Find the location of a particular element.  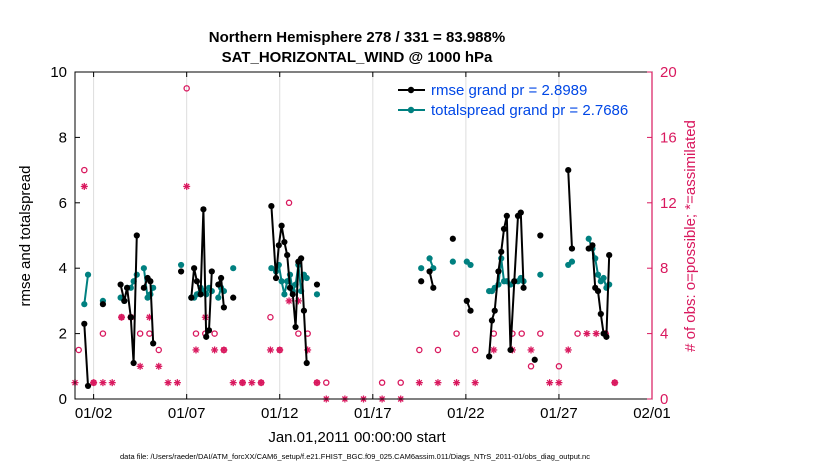

x-tick-label: 01/12 is located at coordinates (280, 413).